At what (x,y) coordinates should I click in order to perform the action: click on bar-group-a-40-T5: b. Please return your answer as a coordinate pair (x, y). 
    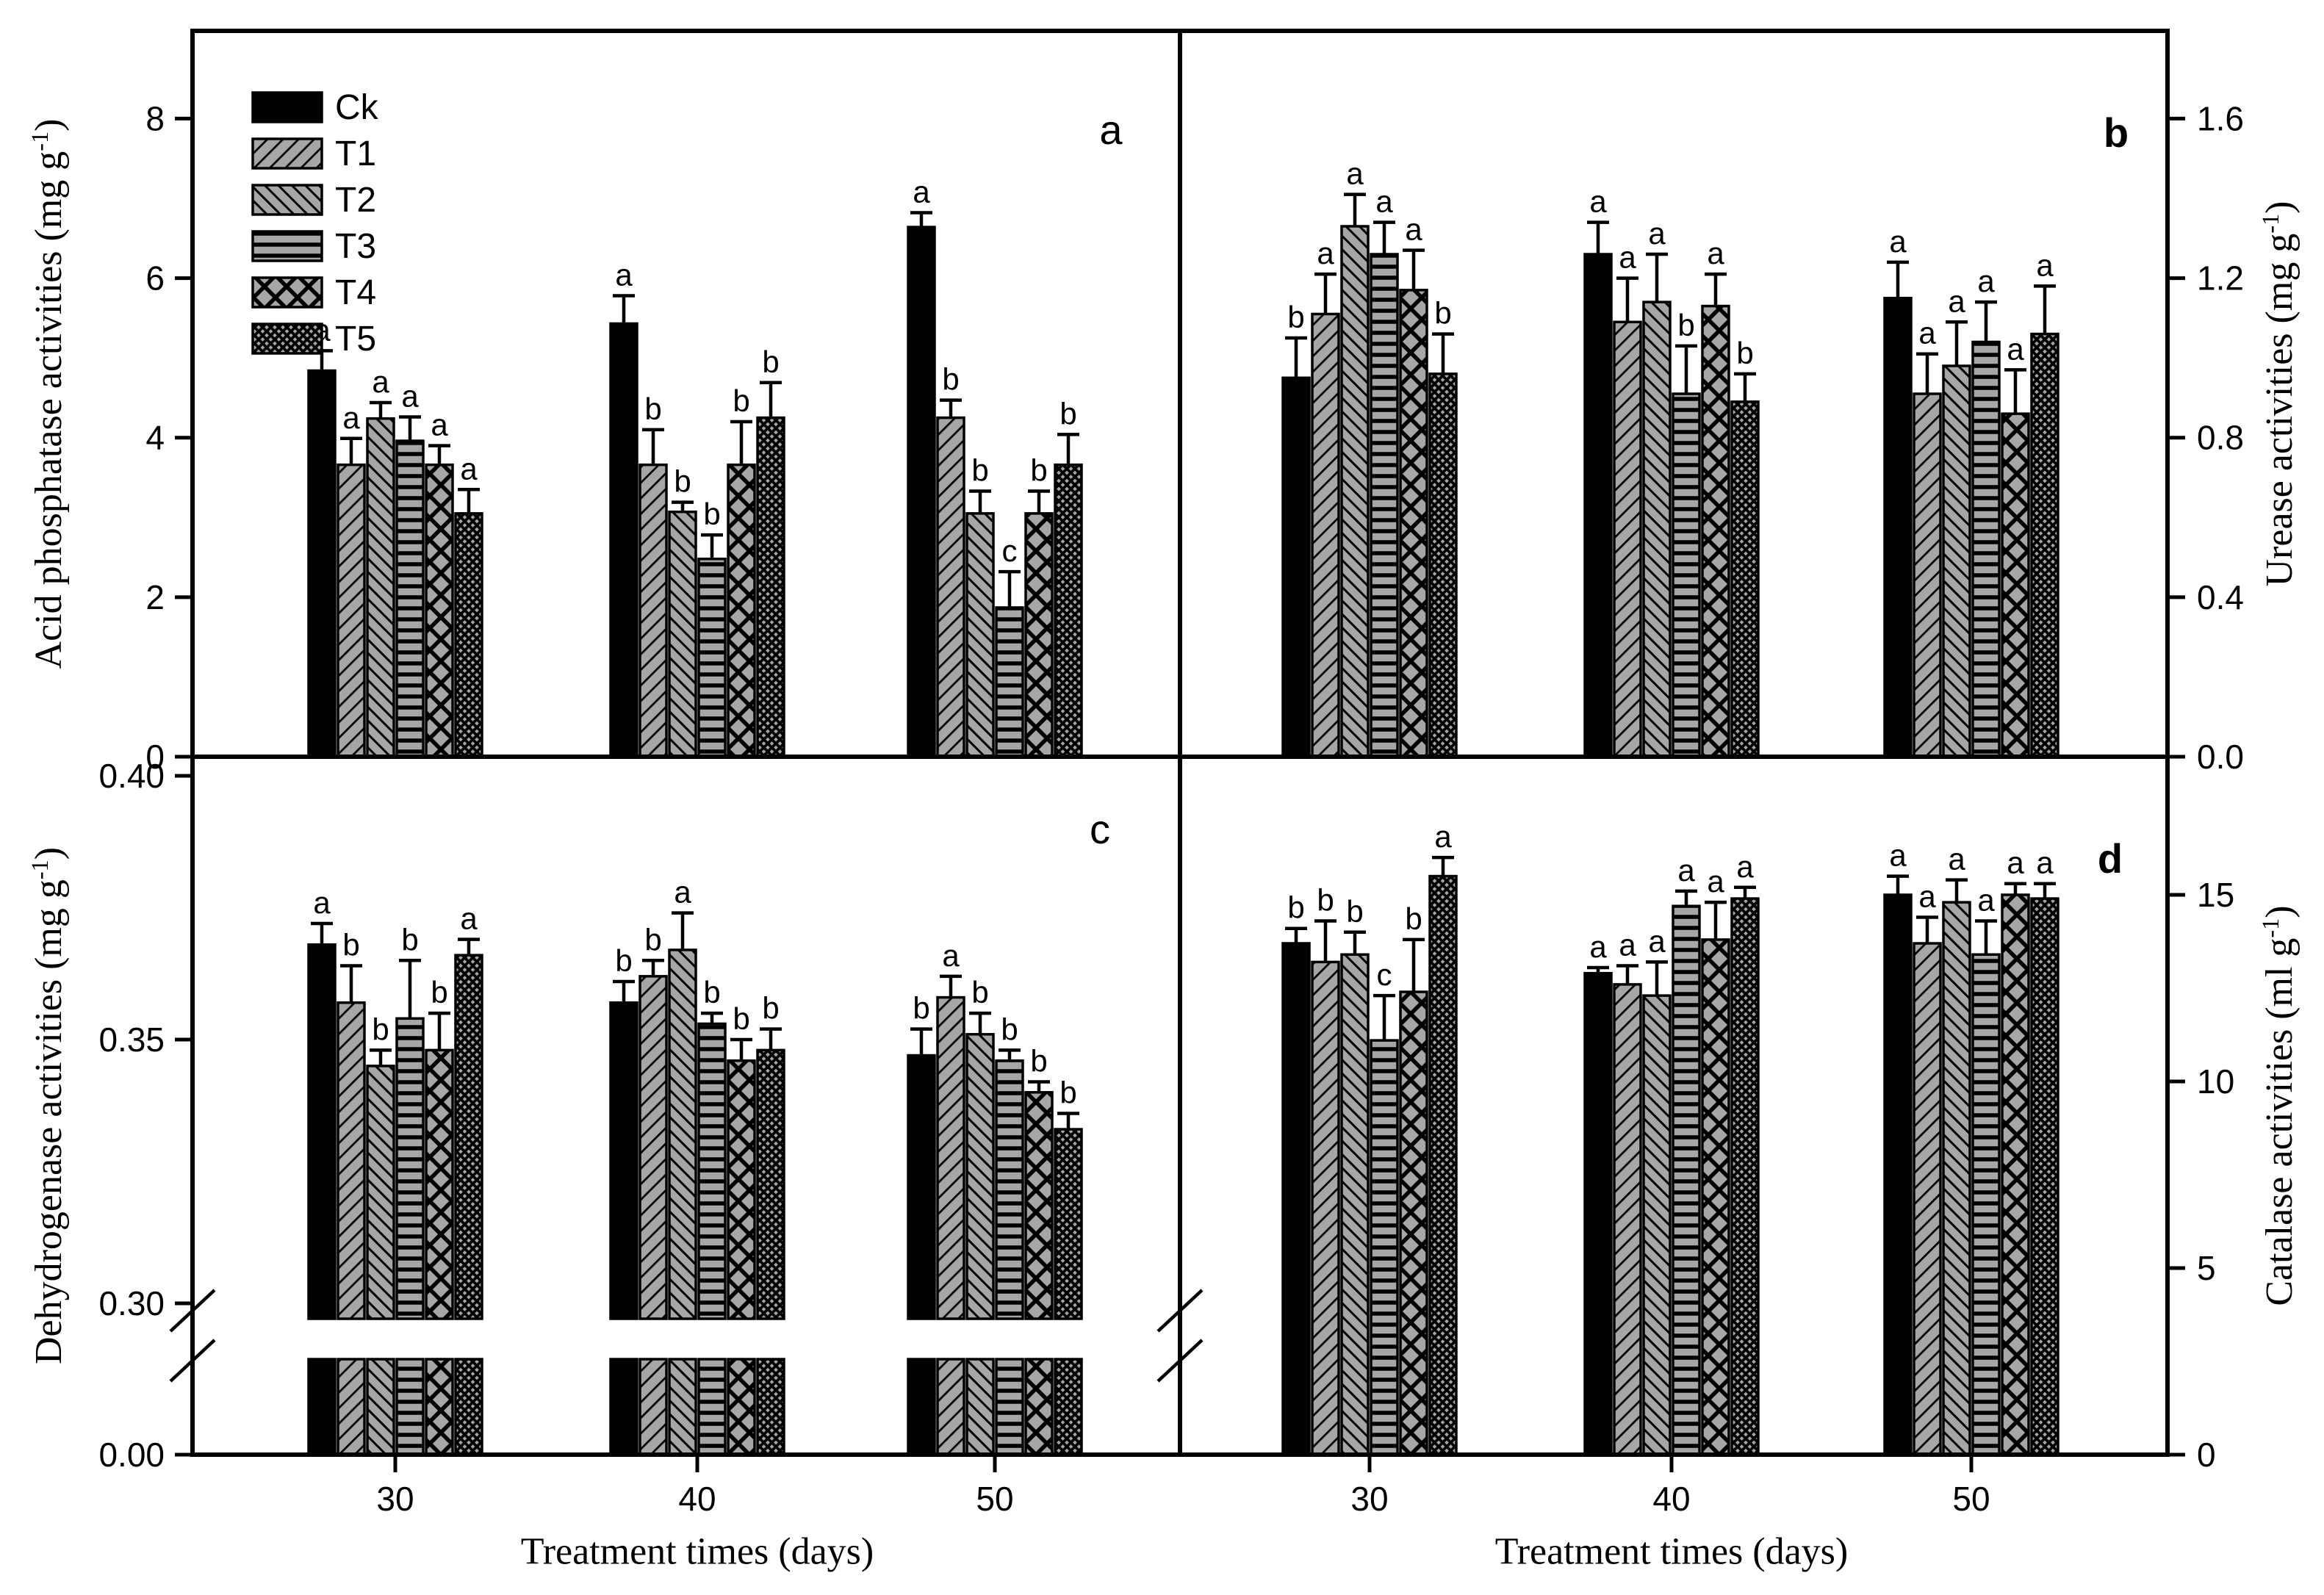
    Looking at the image, I should click on (770, 551).